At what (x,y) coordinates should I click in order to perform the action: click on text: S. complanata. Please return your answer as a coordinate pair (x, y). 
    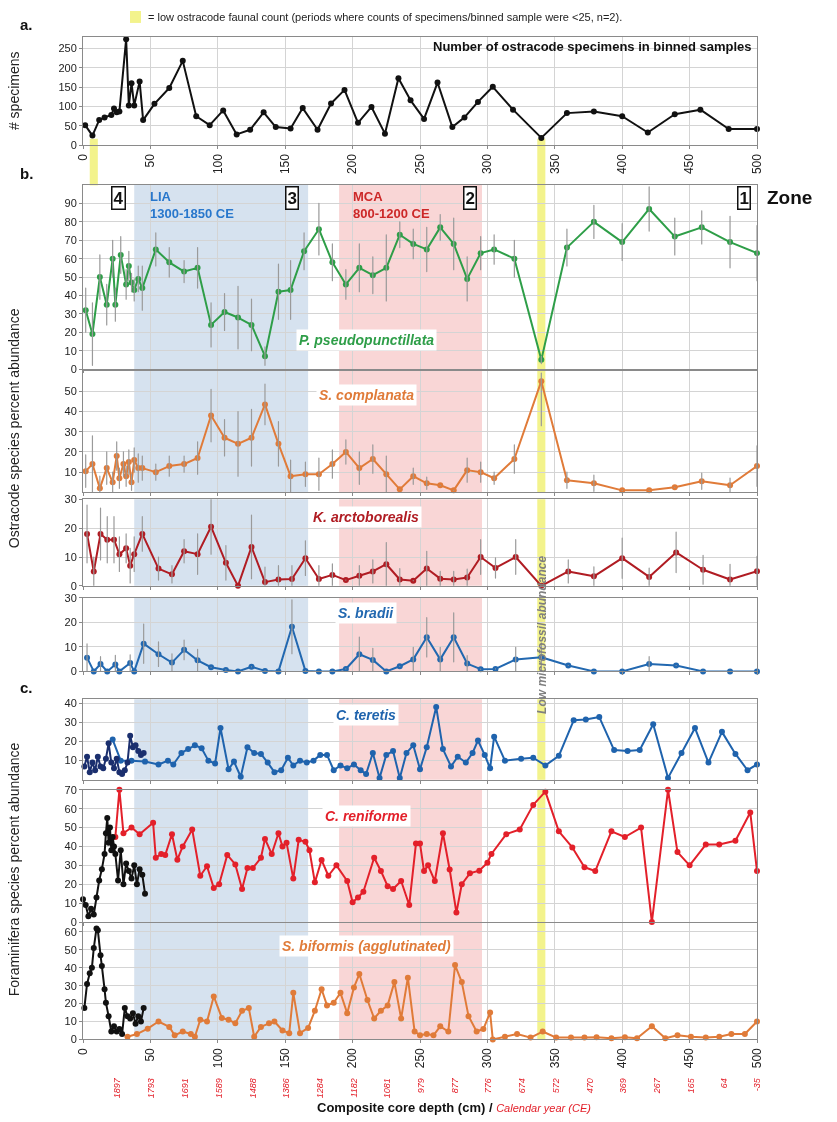
    Looking at the image, I should click on (367, 395).